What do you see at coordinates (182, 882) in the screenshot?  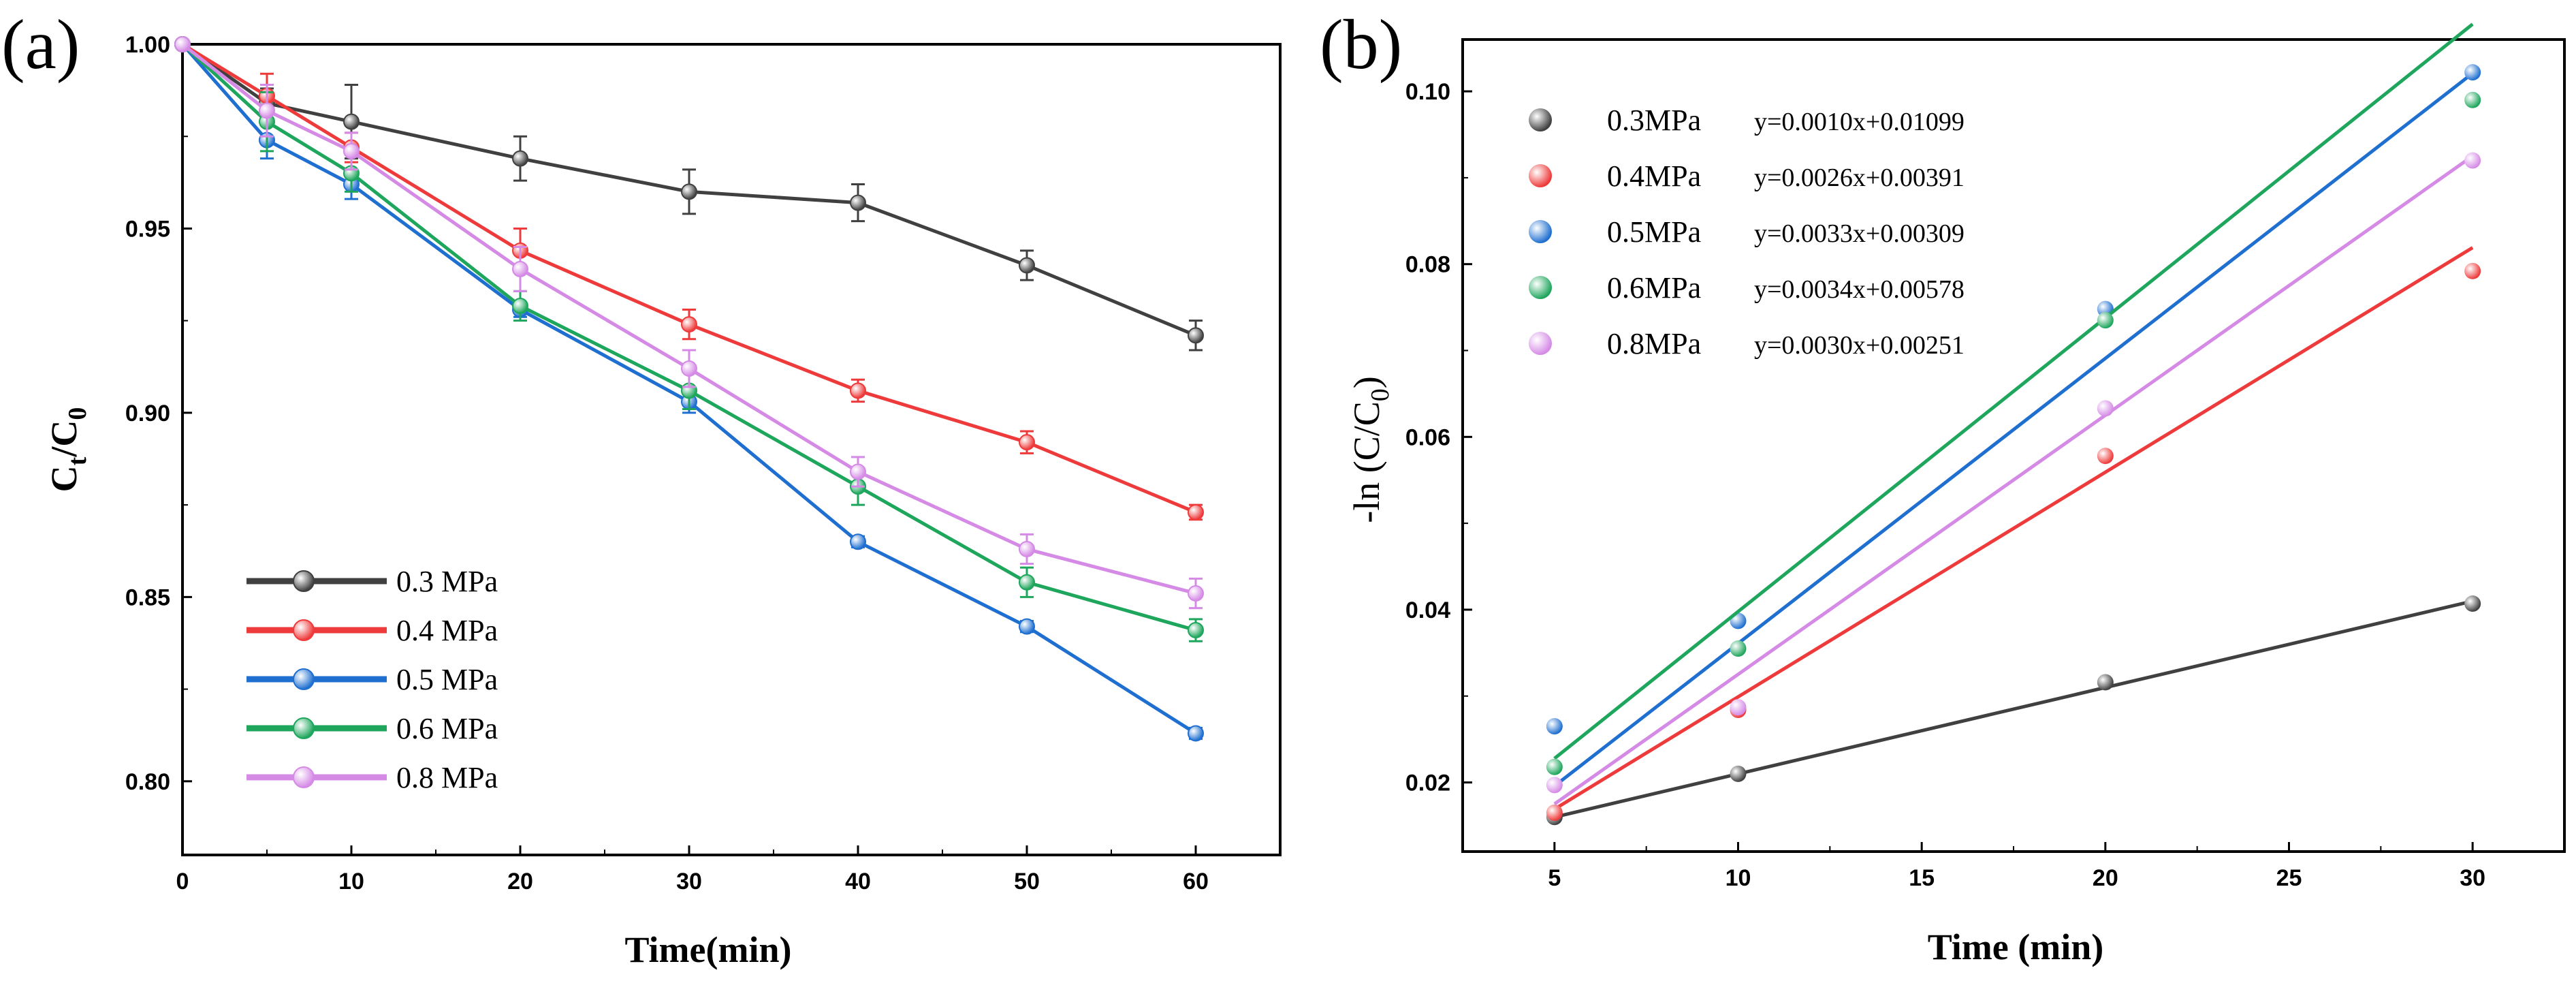 I see `x-tick-label-a-0: 0` at bounding box center [182, 882].